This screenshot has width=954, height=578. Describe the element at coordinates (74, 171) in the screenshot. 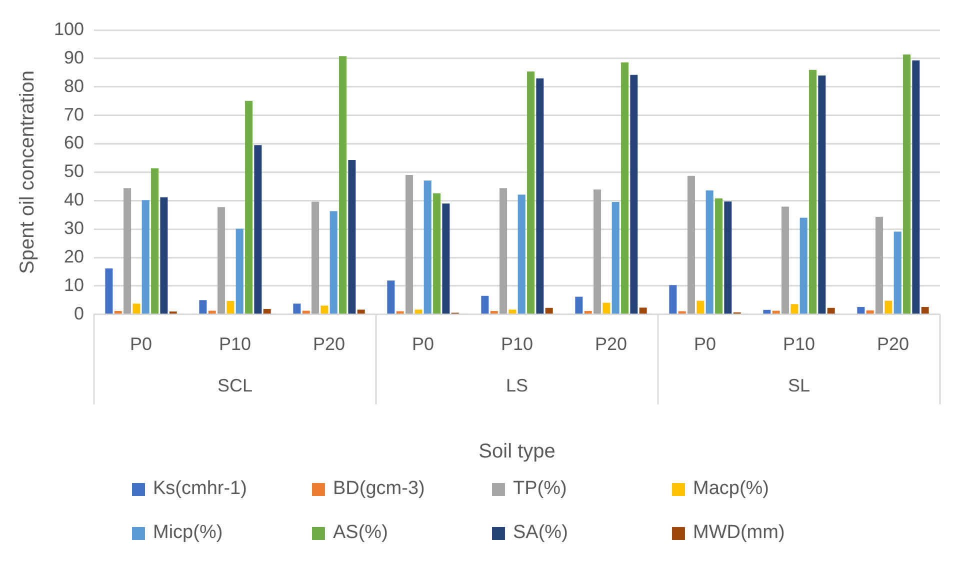

I see `y-tick-label: 50` at that location.